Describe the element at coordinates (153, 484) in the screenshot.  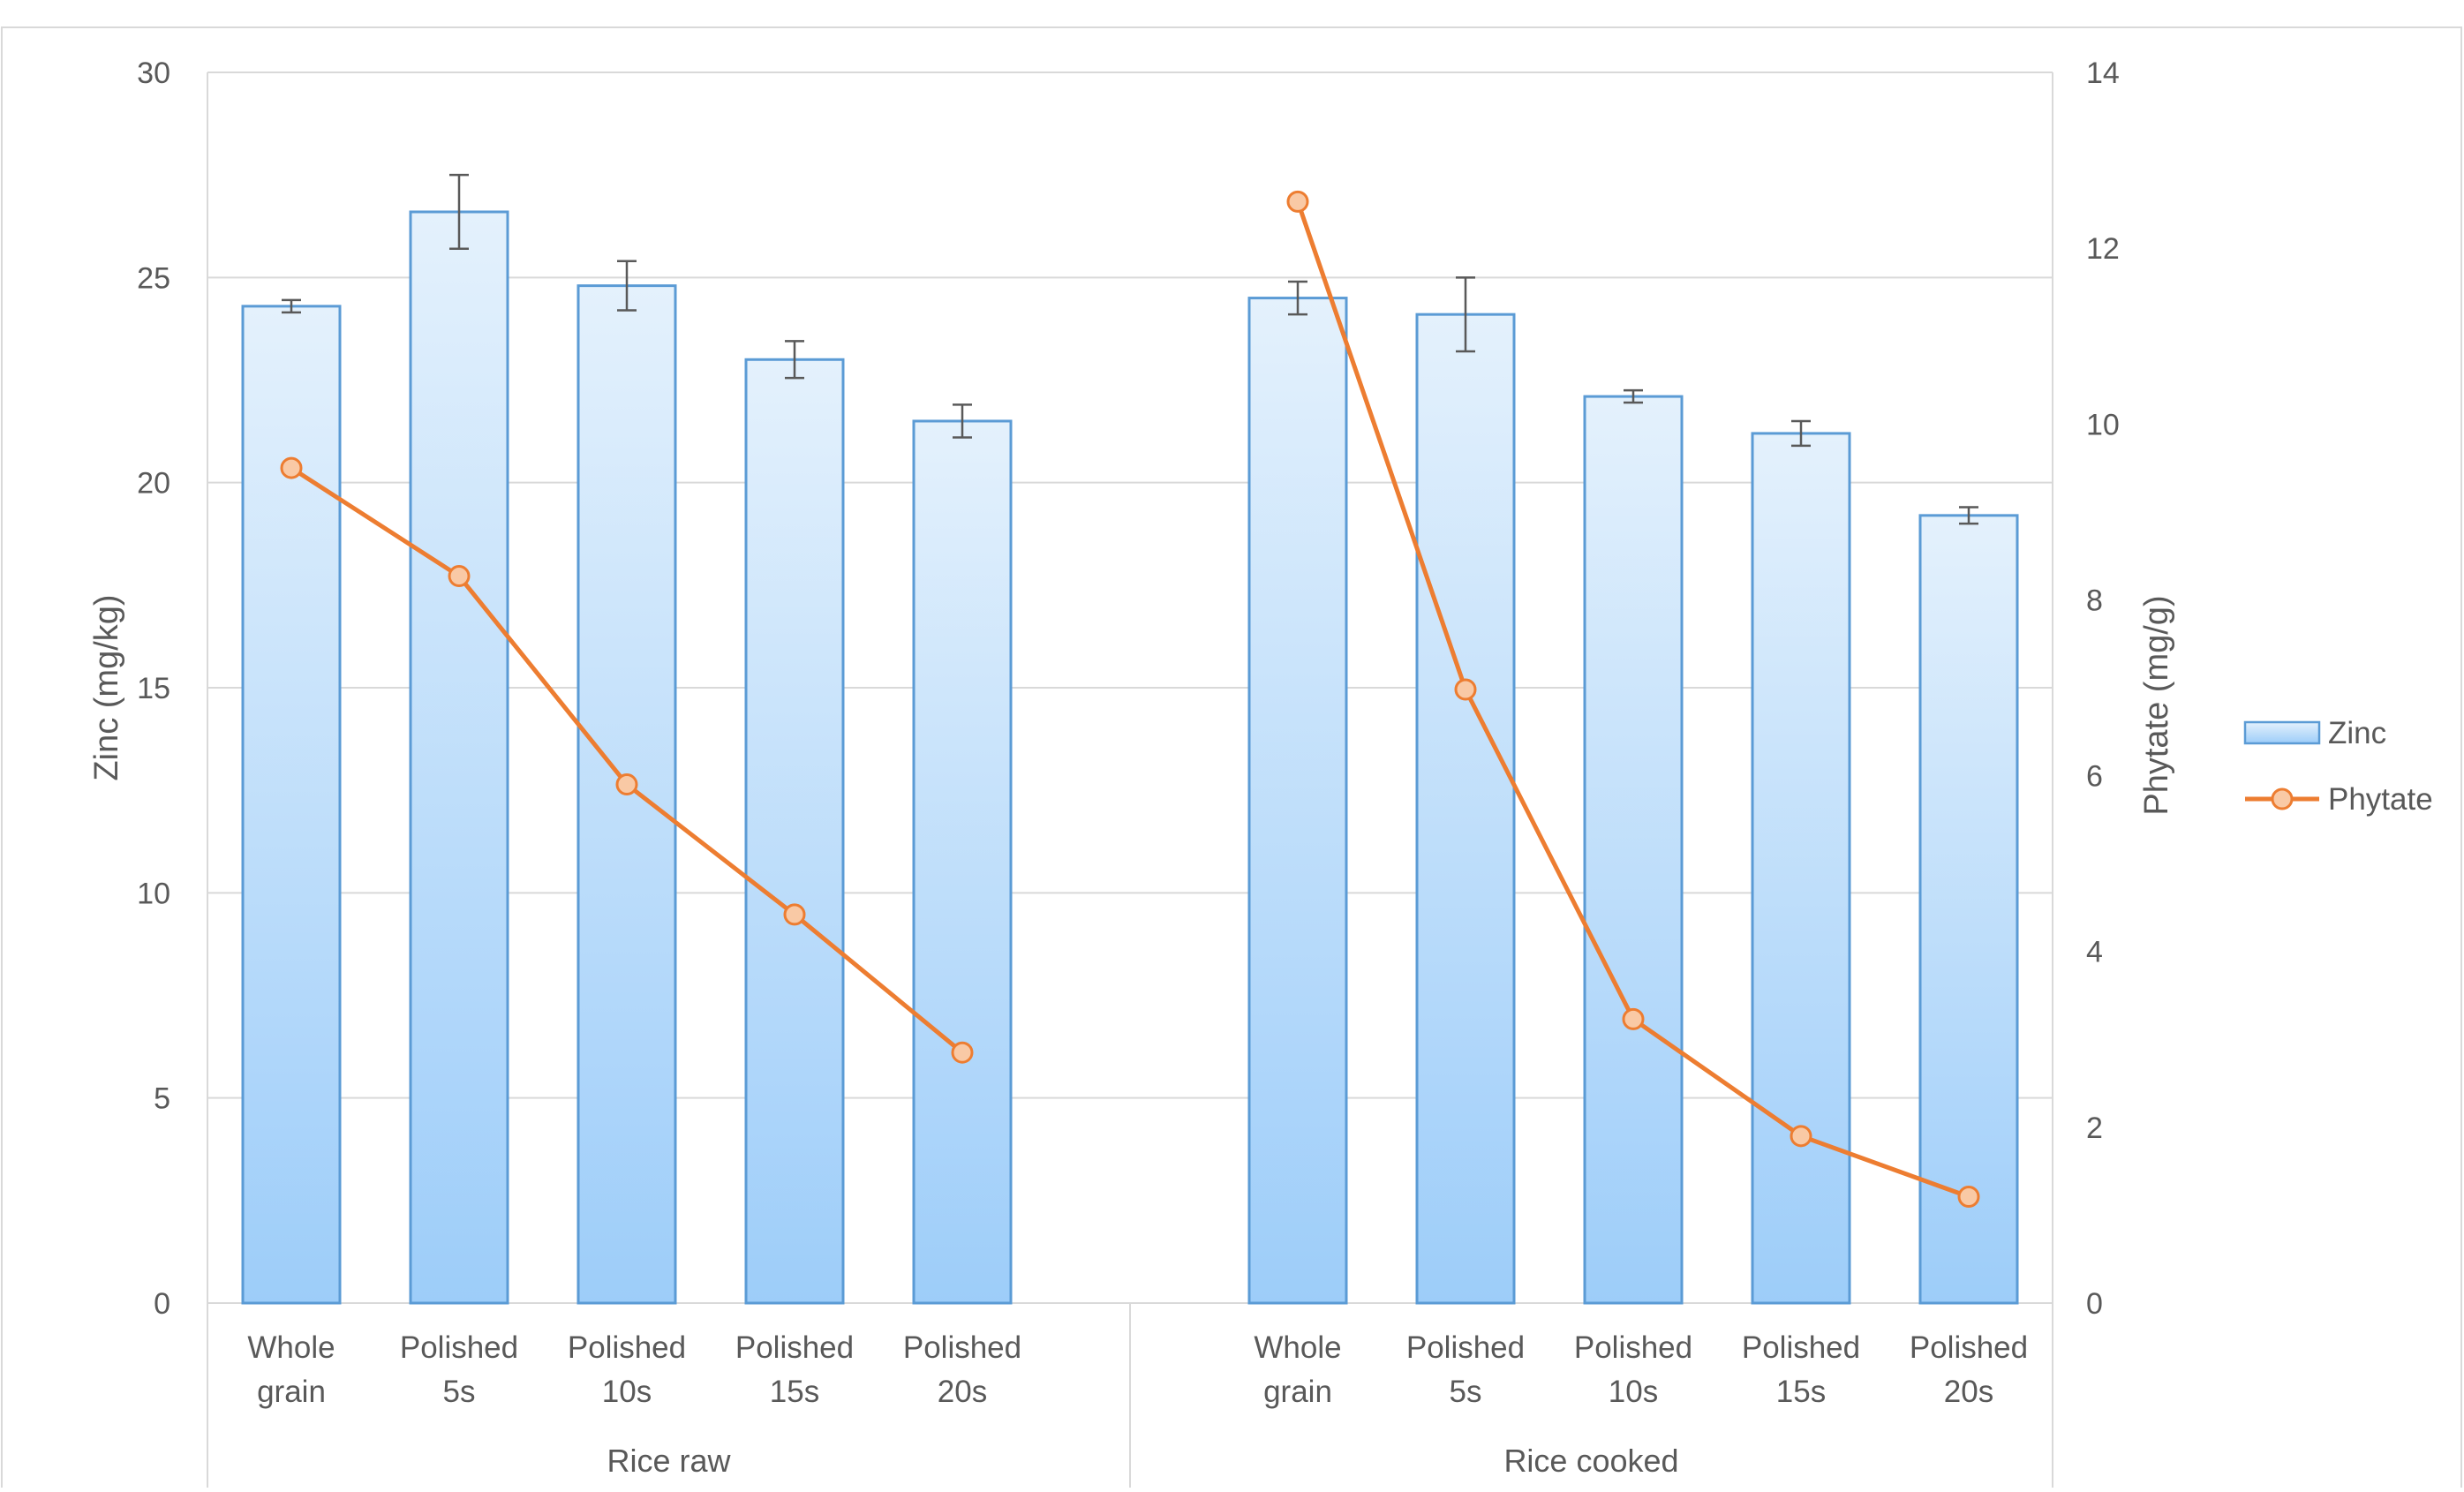
I see `y-tick-label: 20` at that location.